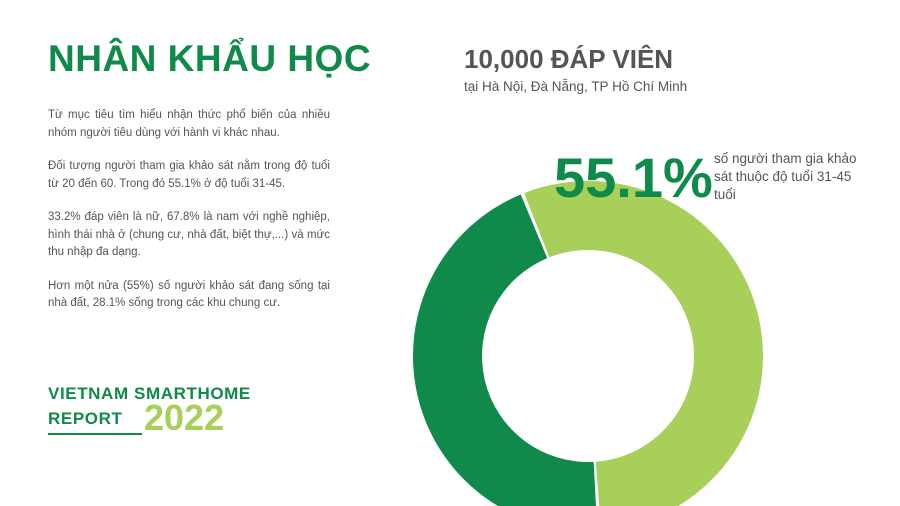 This screenshot has width=900, height=506. Describe the element at coordinates (569, 59) in the screenshot. I see `respondent-count: 10,000 ĐÁP VIÊN` at that location.